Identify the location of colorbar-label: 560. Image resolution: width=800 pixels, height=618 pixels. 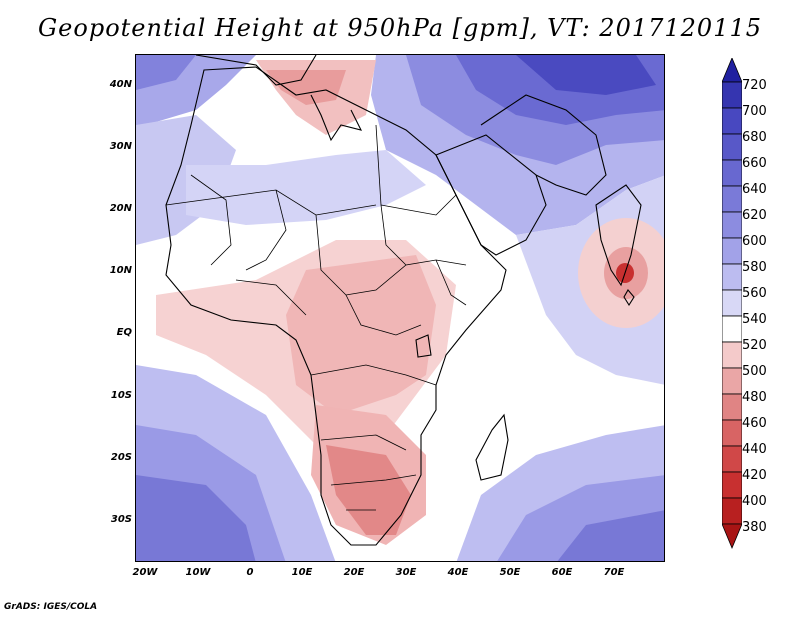
(754, 293).